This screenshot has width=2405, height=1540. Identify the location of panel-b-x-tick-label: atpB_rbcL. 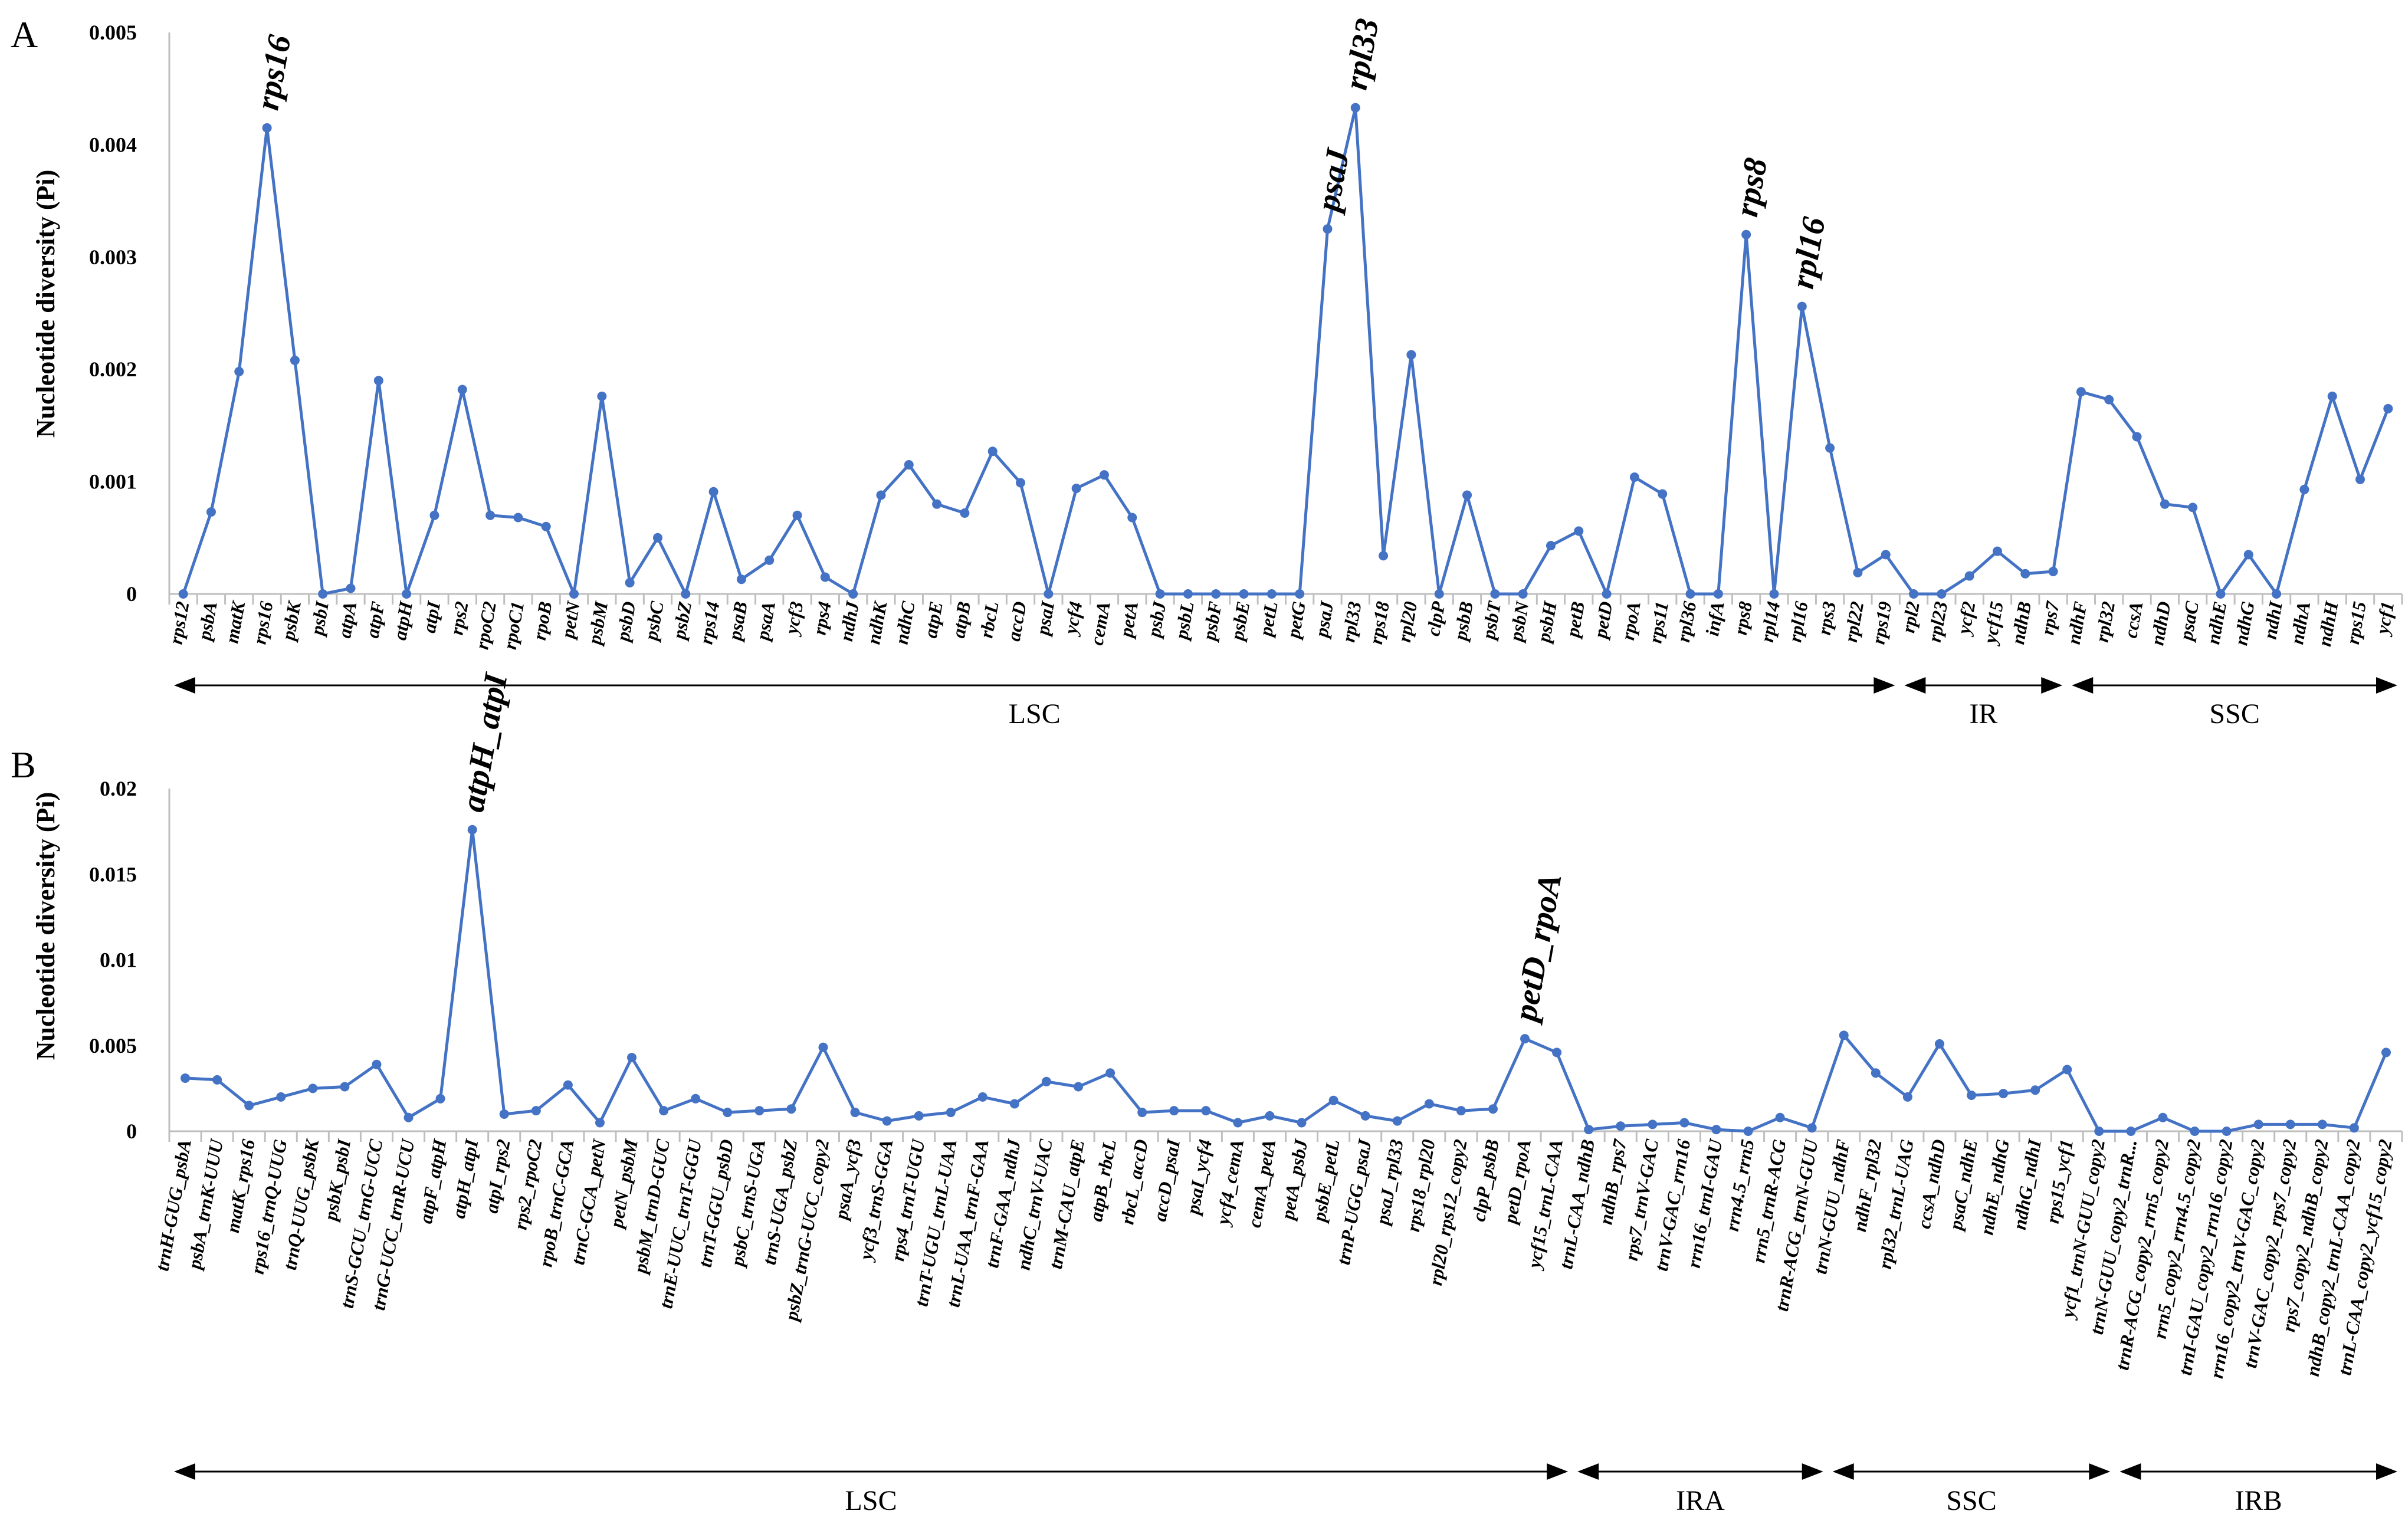
(1103, 1180).